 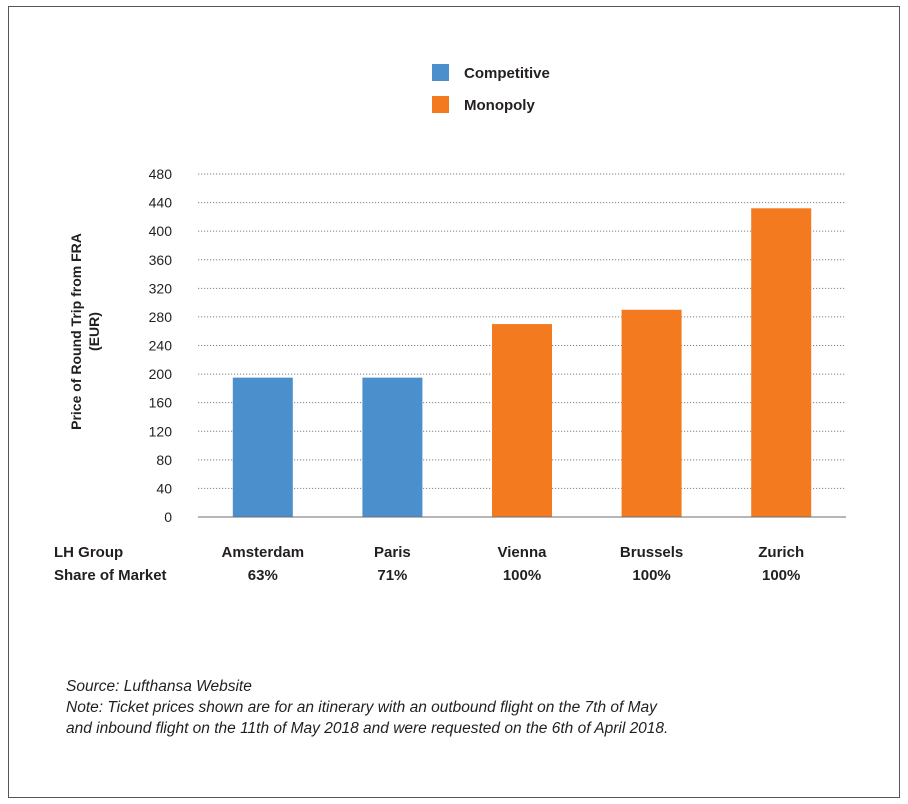 I want to click on y-tick-label: 120, so click(x=161, y=431).